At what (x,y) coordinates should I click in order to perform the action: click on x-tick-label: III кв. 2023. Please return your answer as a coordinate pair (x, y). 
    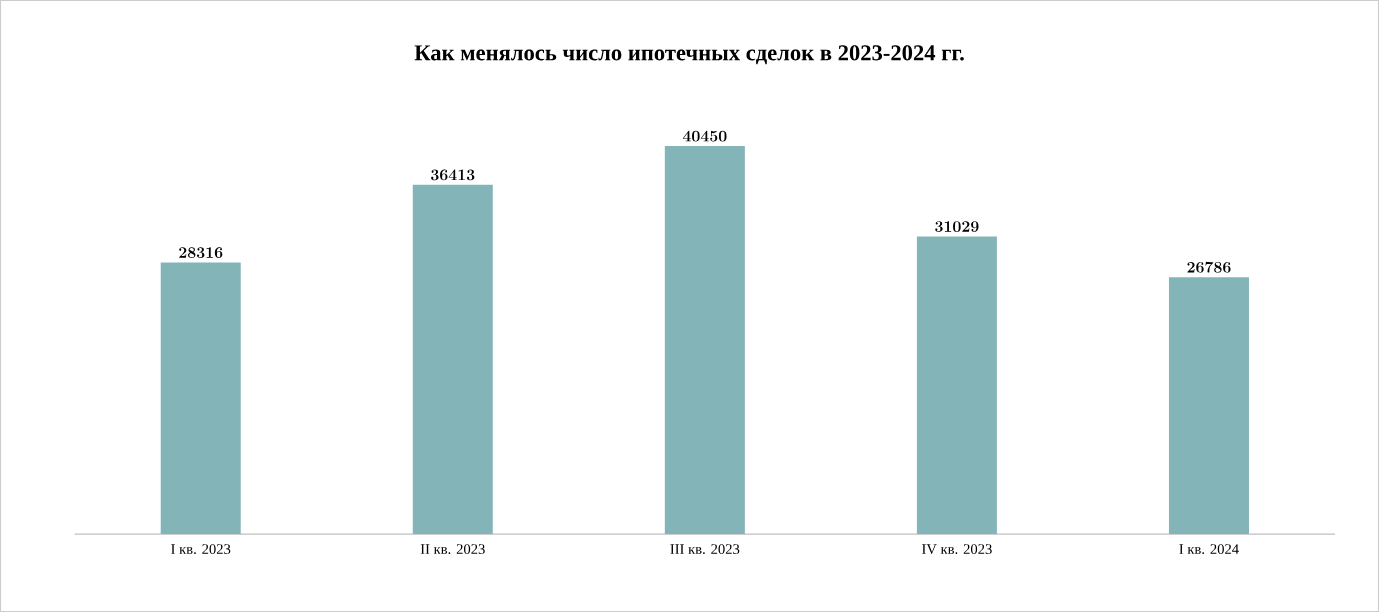
    Looking at the image, I should click on (705, 549).